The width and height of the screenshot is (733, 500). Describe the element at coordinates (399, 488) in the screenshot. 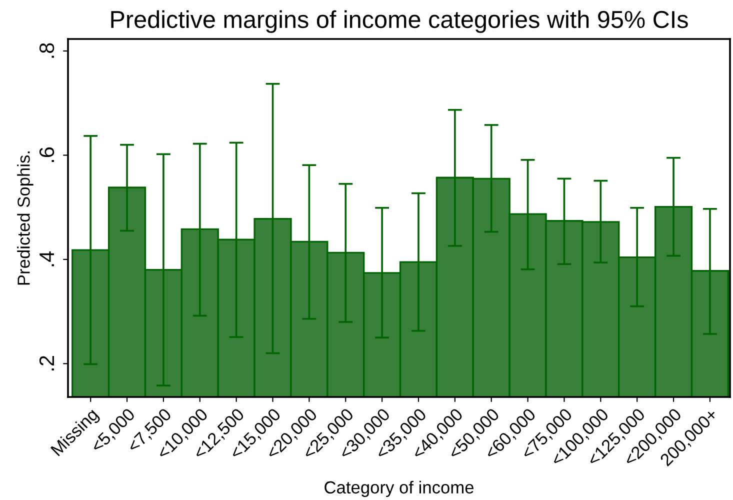

I see `x-axis-title: Category of income` at that location.